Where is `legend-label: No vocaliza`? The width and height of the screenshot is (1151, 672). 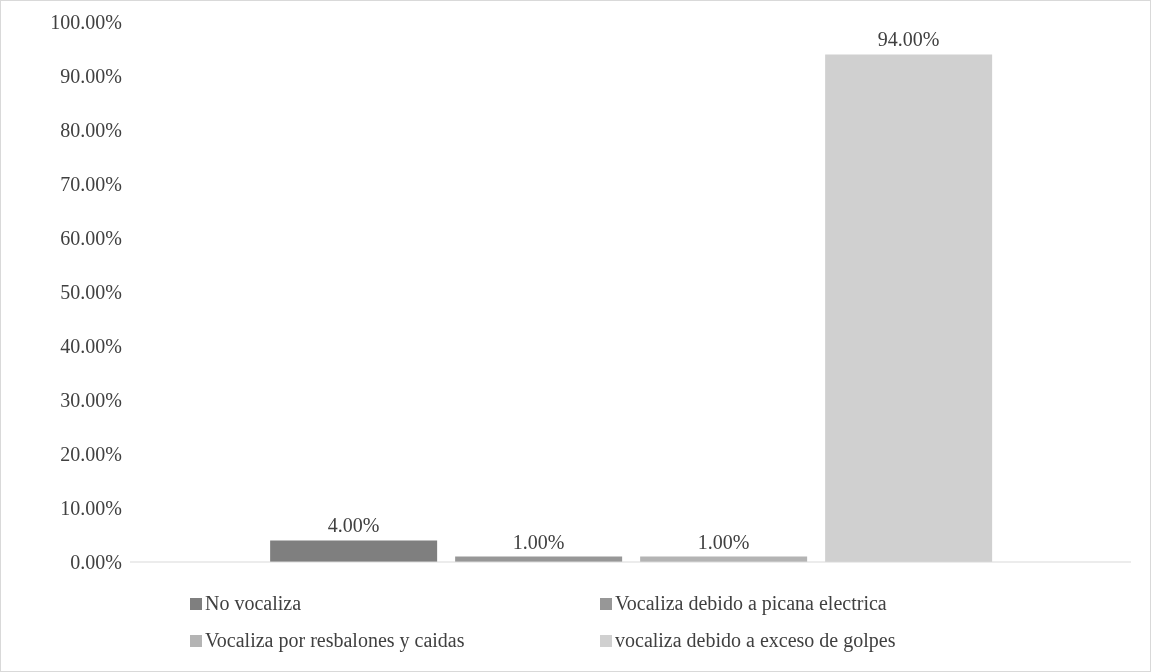 legend-label: No vocaliza is located at coordinates (253, 603).